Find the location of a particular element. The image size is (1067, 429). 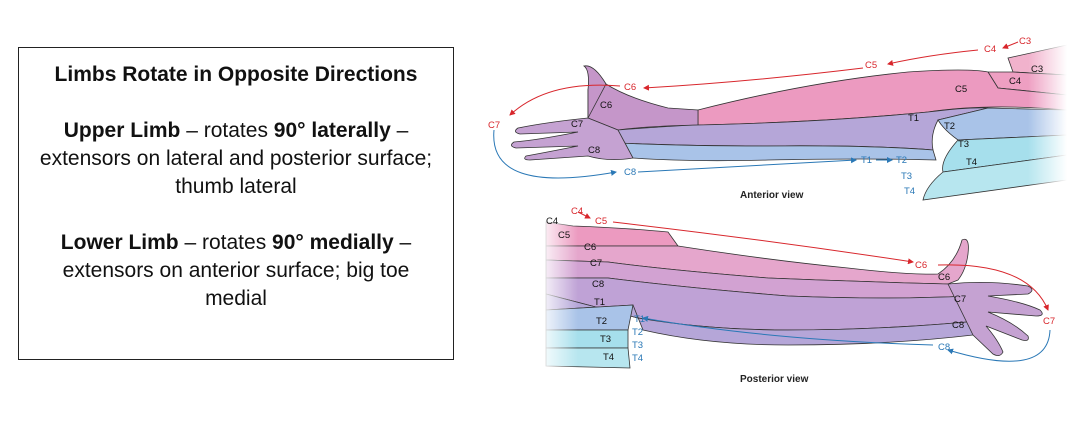

anterior-blue-t4: T4 is located at coordinates (909, 191).